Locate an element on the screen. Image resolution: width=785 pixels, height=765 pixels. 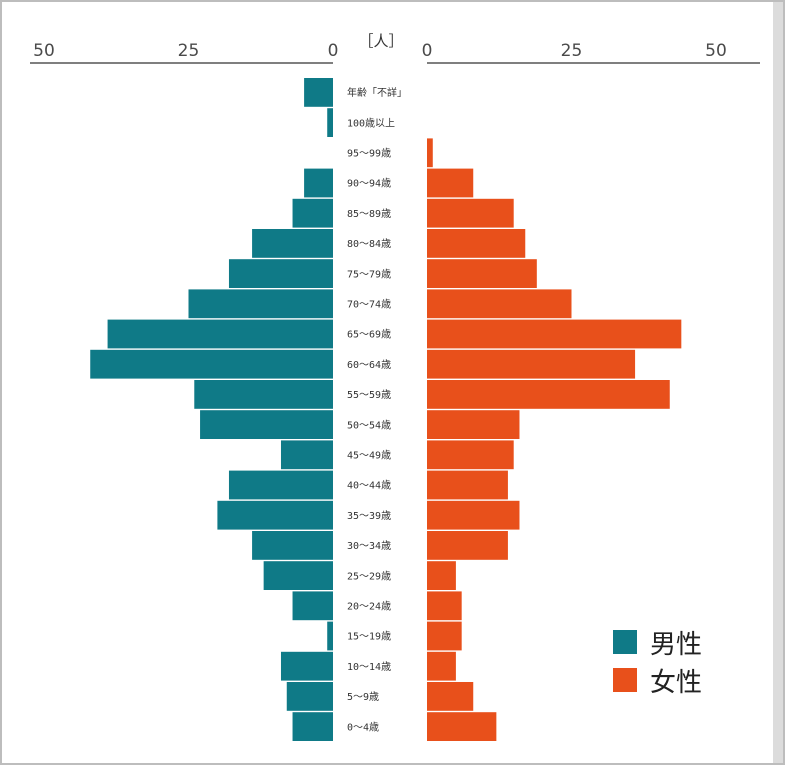
legend-label-male: 男性 is located at coordinates (676, 645).